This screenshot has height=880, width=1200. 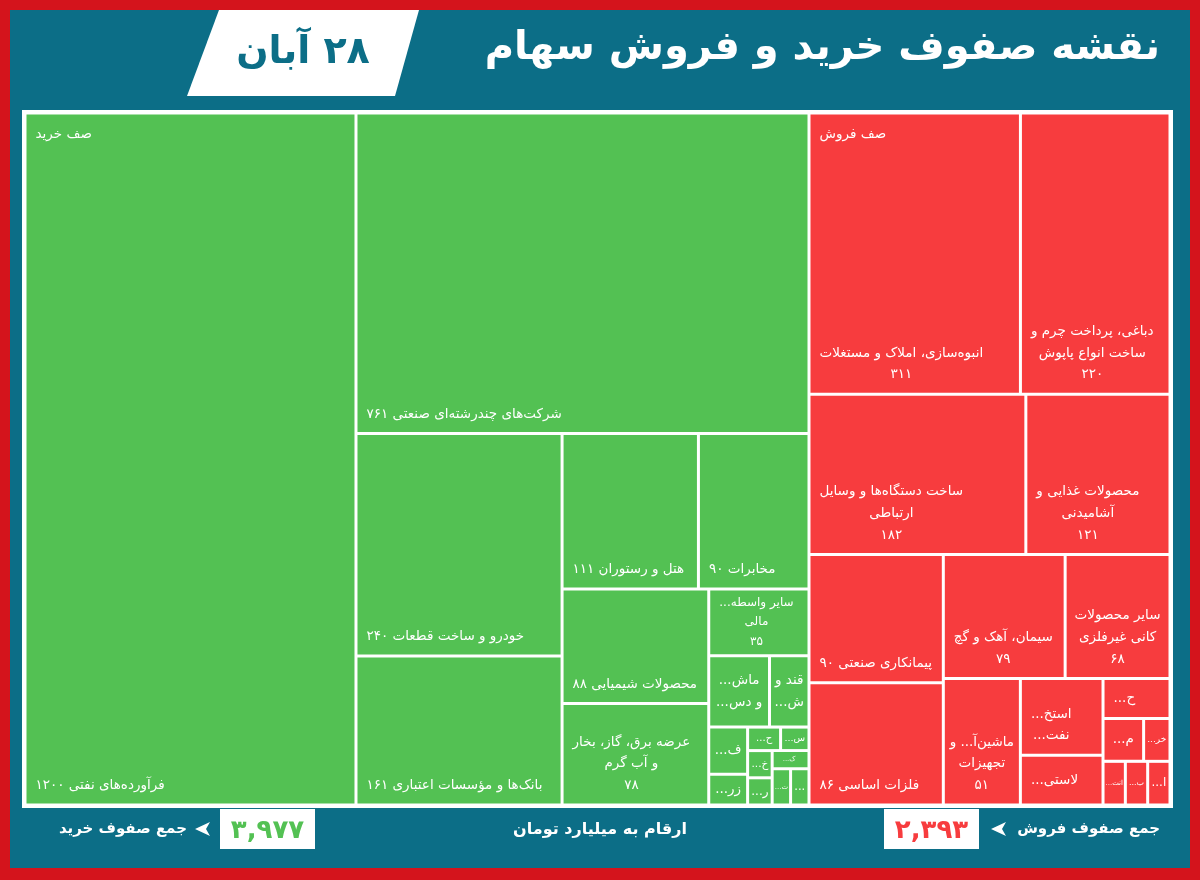 What do you see at coordinates (756, 612) in the screenshot?
I see `category-label: سایر واسطه... مالی` at bounding box center [756, 612].